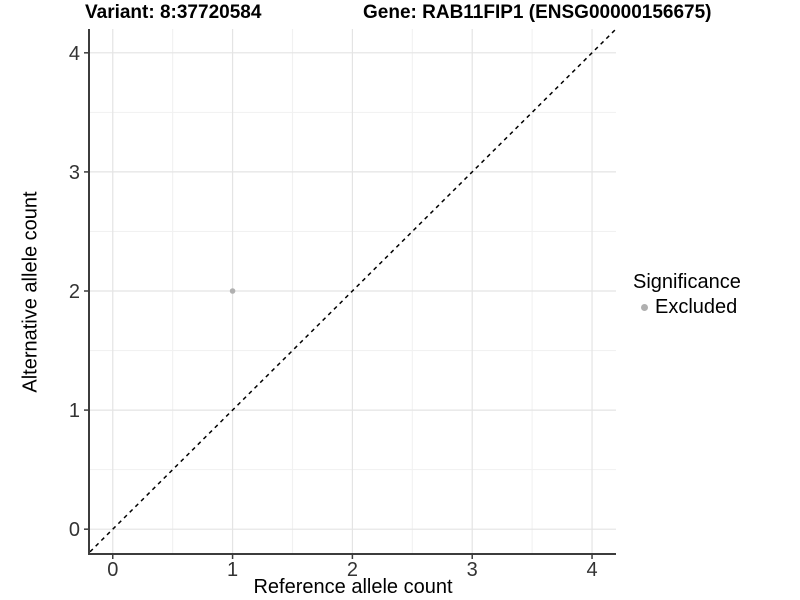 This screenshot has width=800, height=600. Describe the element at coordinates (591, 570) in the screenshot. I see `x-tick-label: 4` at that location.